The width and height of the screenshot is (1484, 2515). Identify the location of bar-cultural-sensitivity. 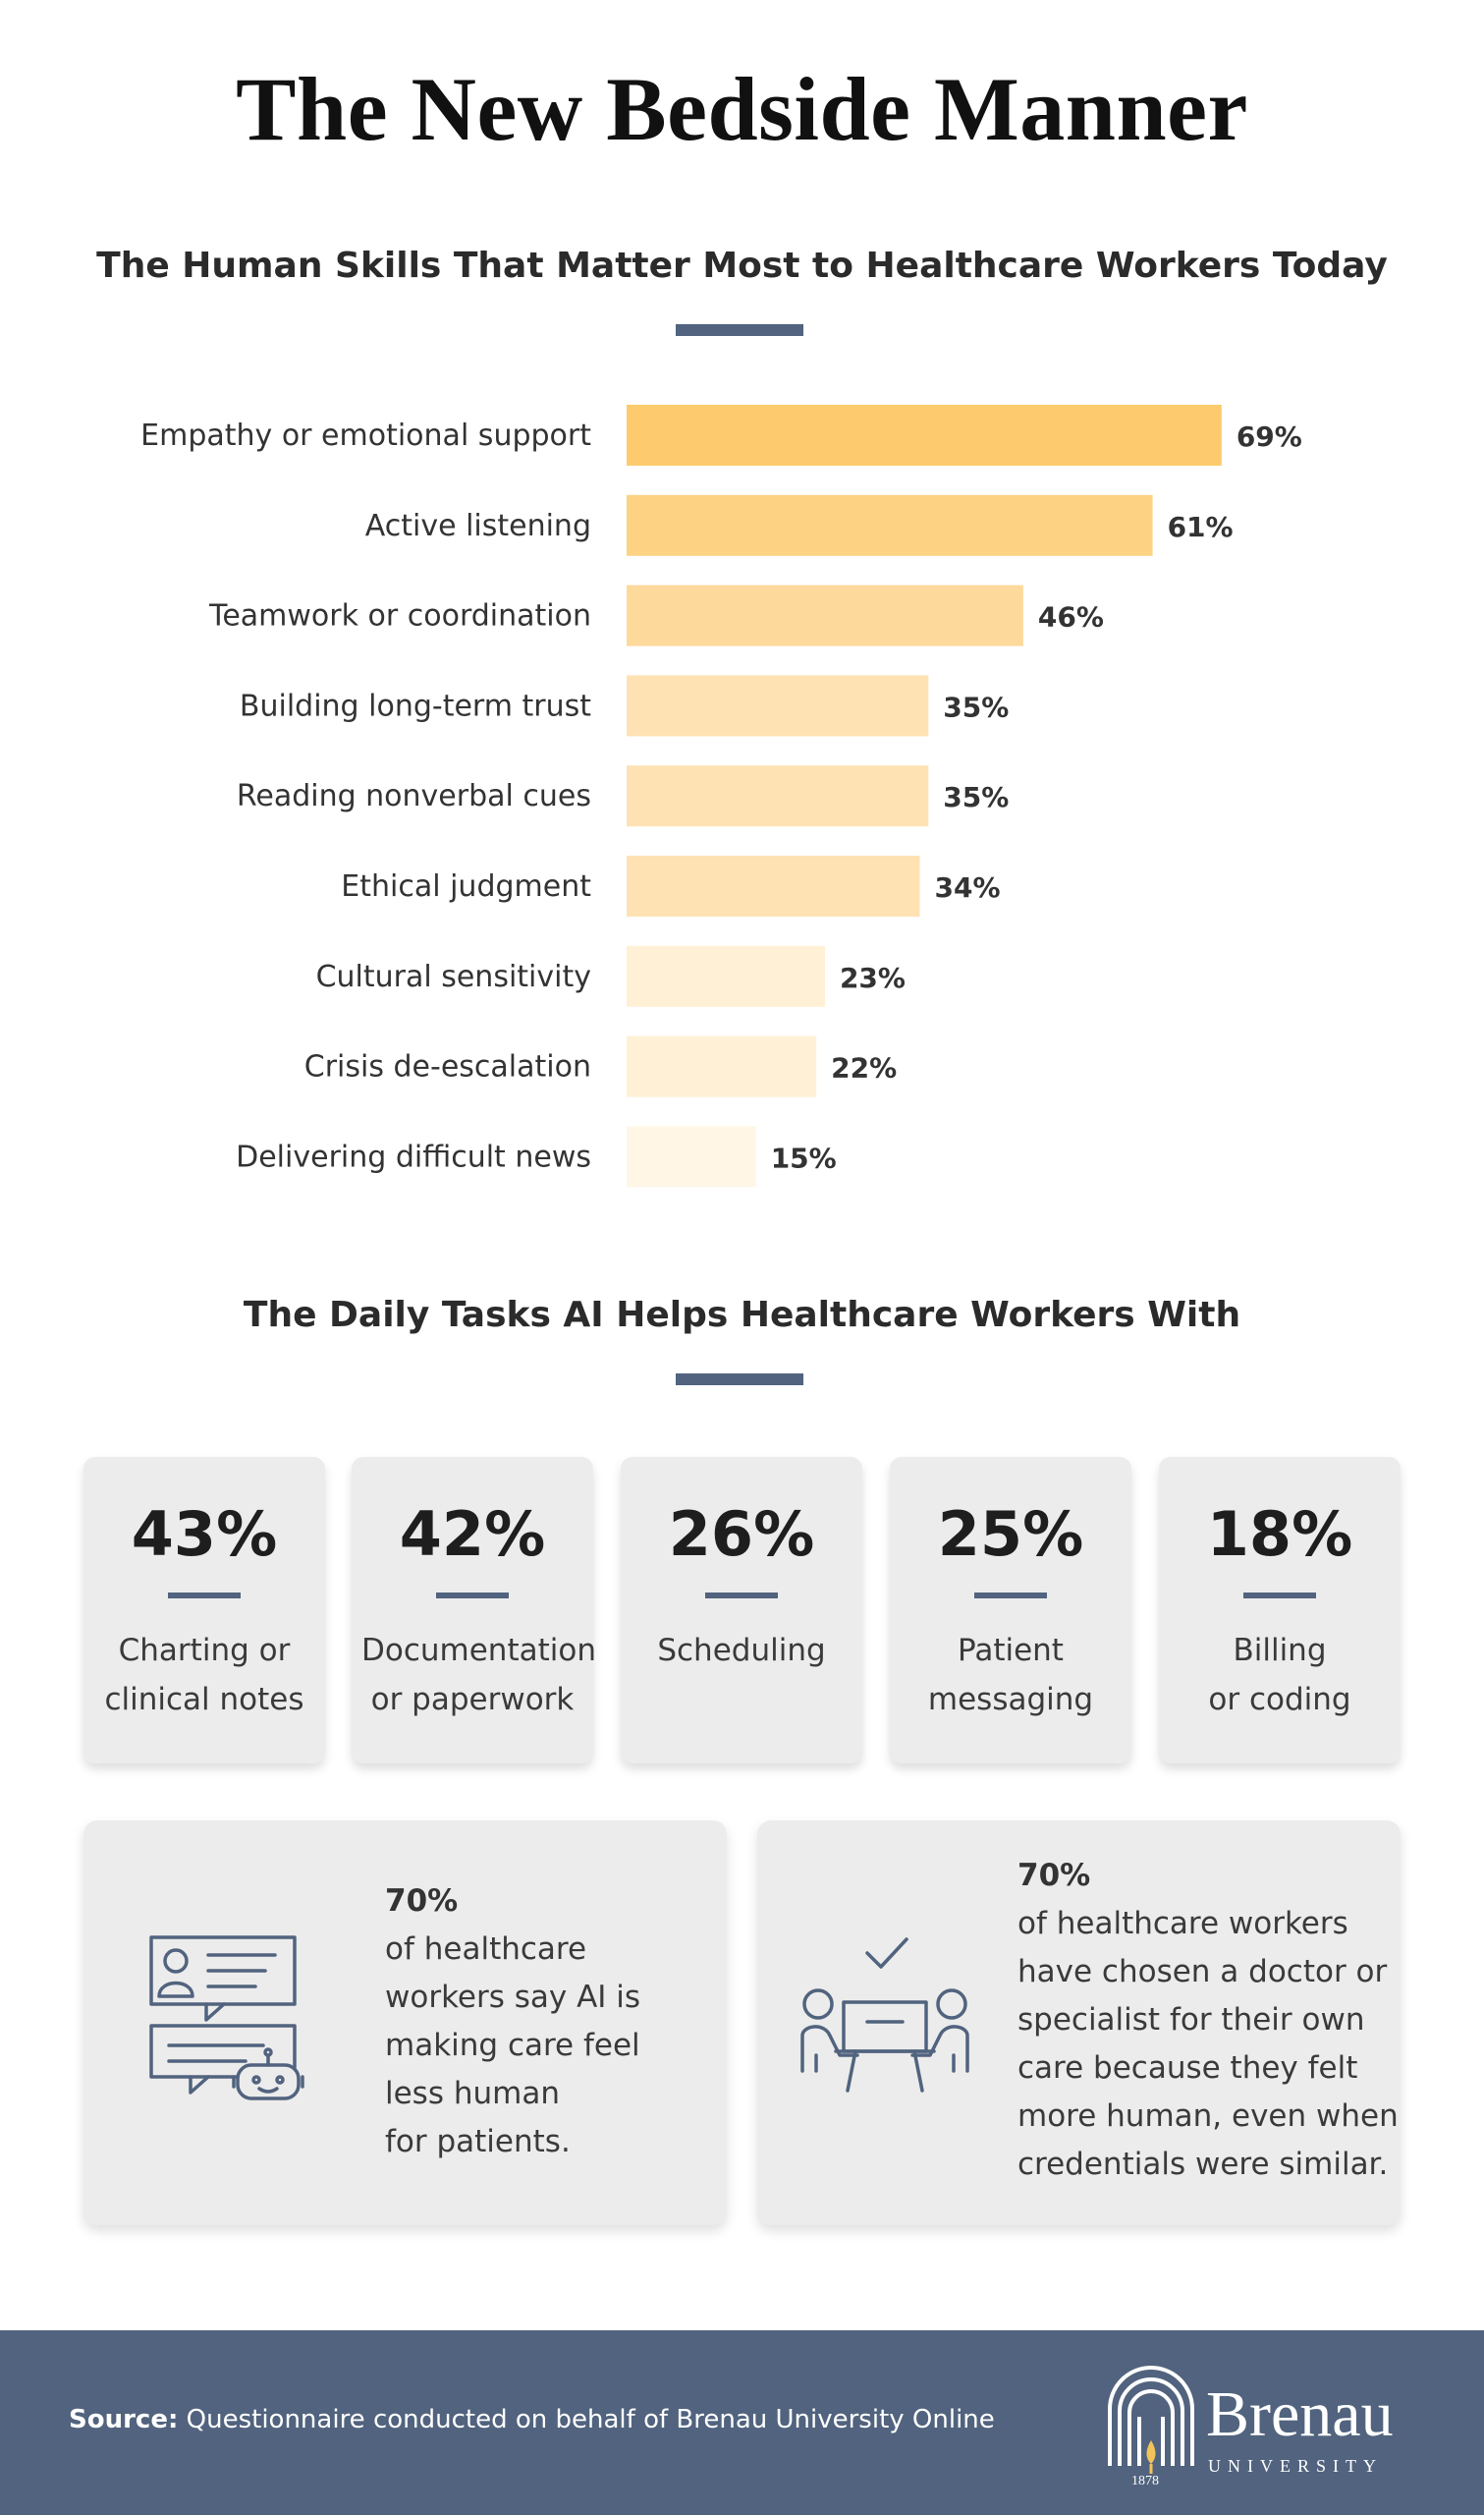
(726, 976).